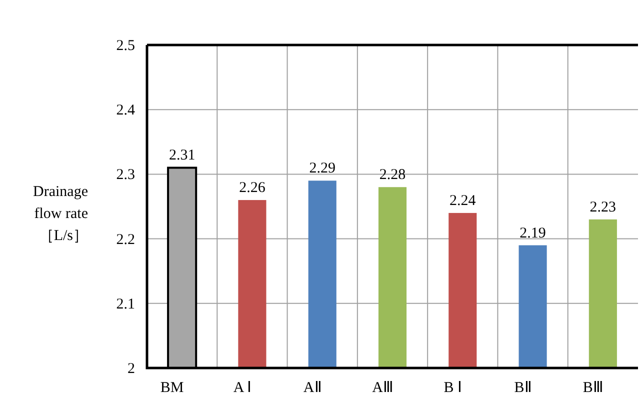  I want to click on x-tick-label: AⅢ, so click(382, 388).